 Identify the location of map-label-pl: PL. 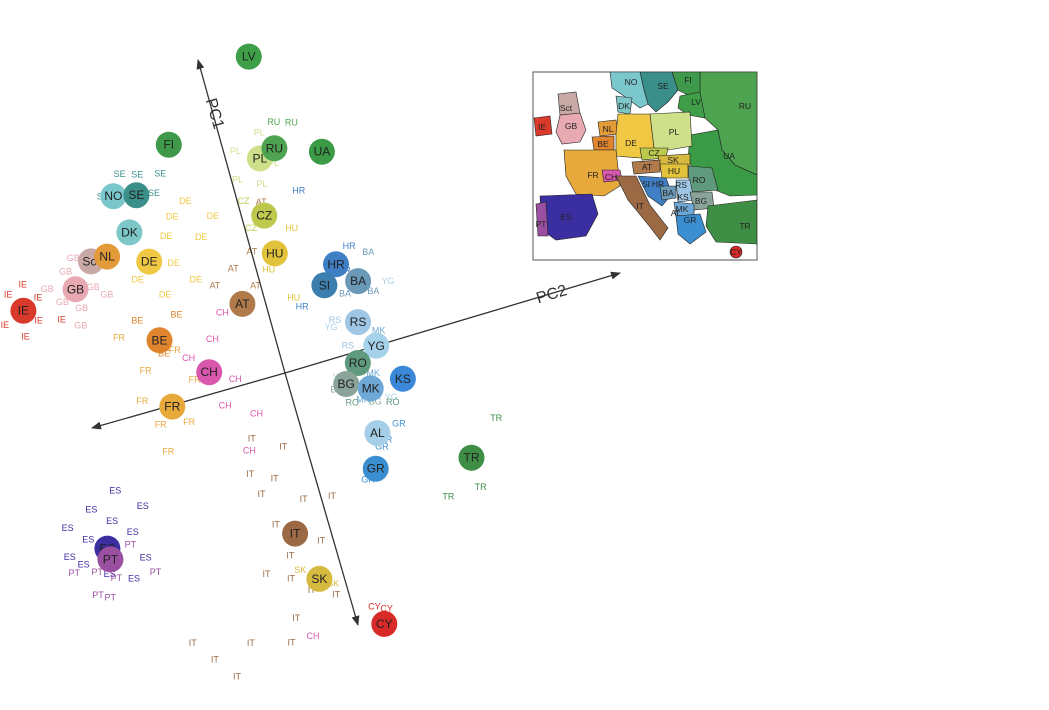
(674, 132).